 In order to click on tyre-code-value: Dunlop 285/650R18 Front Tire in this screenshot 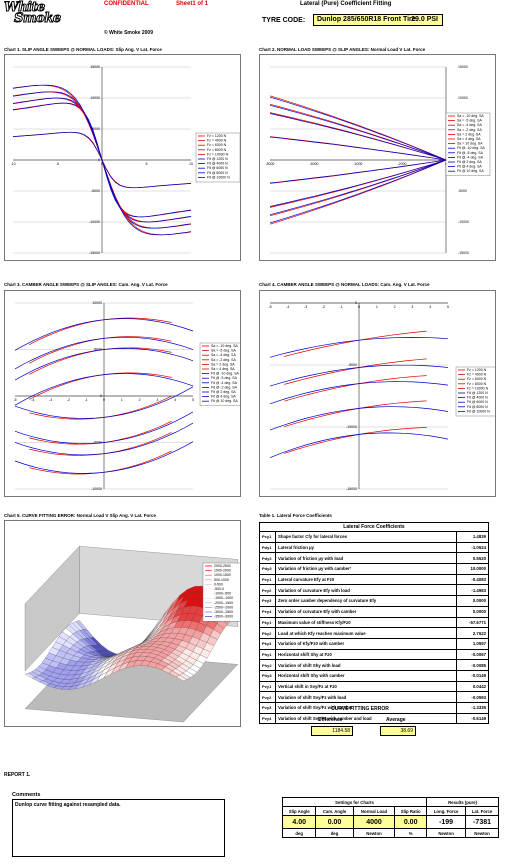, I will do `click(366, 19)`.